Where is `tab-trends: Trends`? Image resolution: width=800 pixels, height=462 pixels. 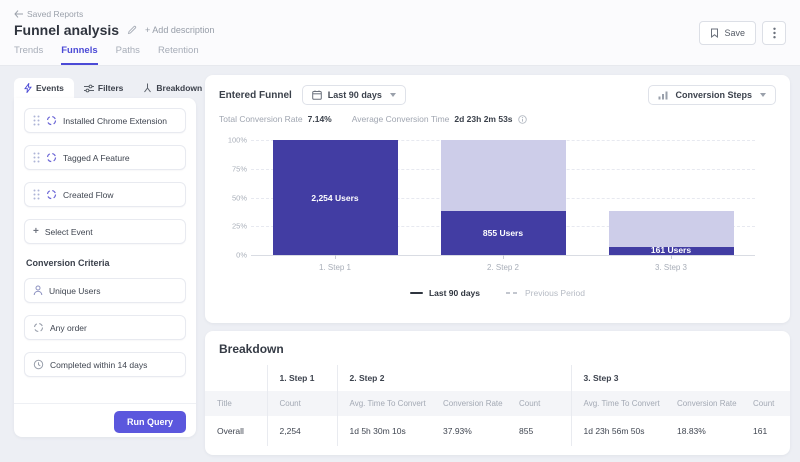
tab-trends: Trends is located at coordinates (29, 50).